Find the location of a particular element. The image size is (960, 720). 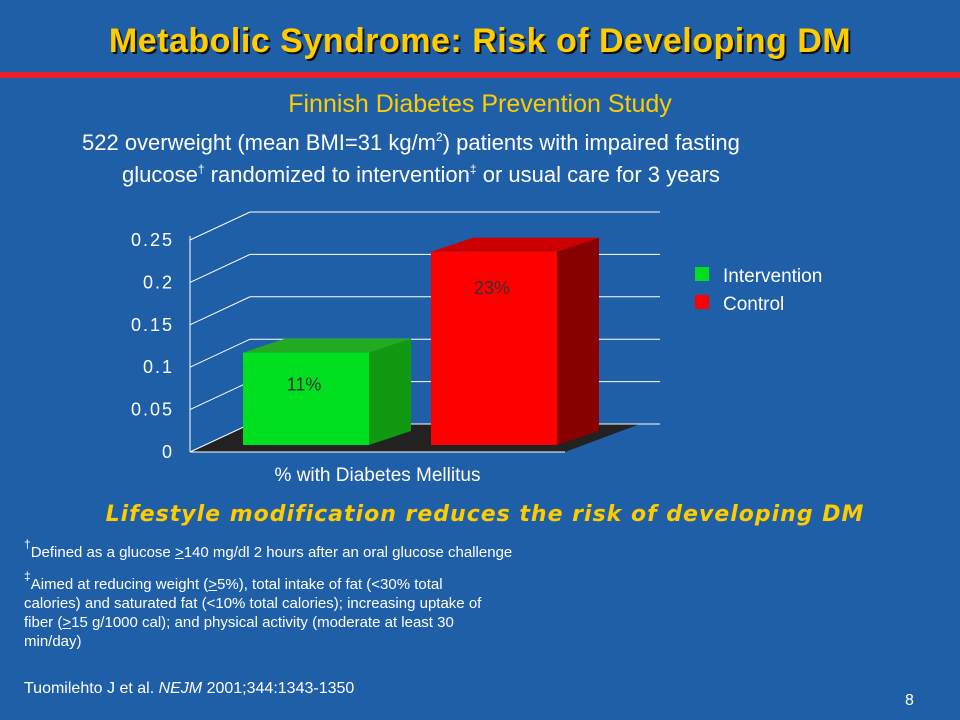

bar-side-intervention is located at coordinates (390, 391).